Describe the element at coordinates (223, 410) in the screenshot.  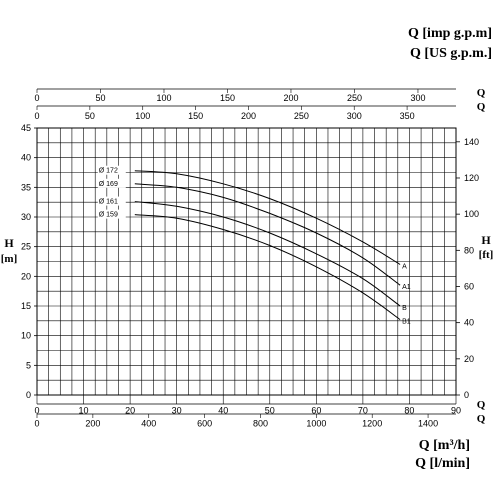
I see `bottom-axis-1-tick-label: 40` at that location.